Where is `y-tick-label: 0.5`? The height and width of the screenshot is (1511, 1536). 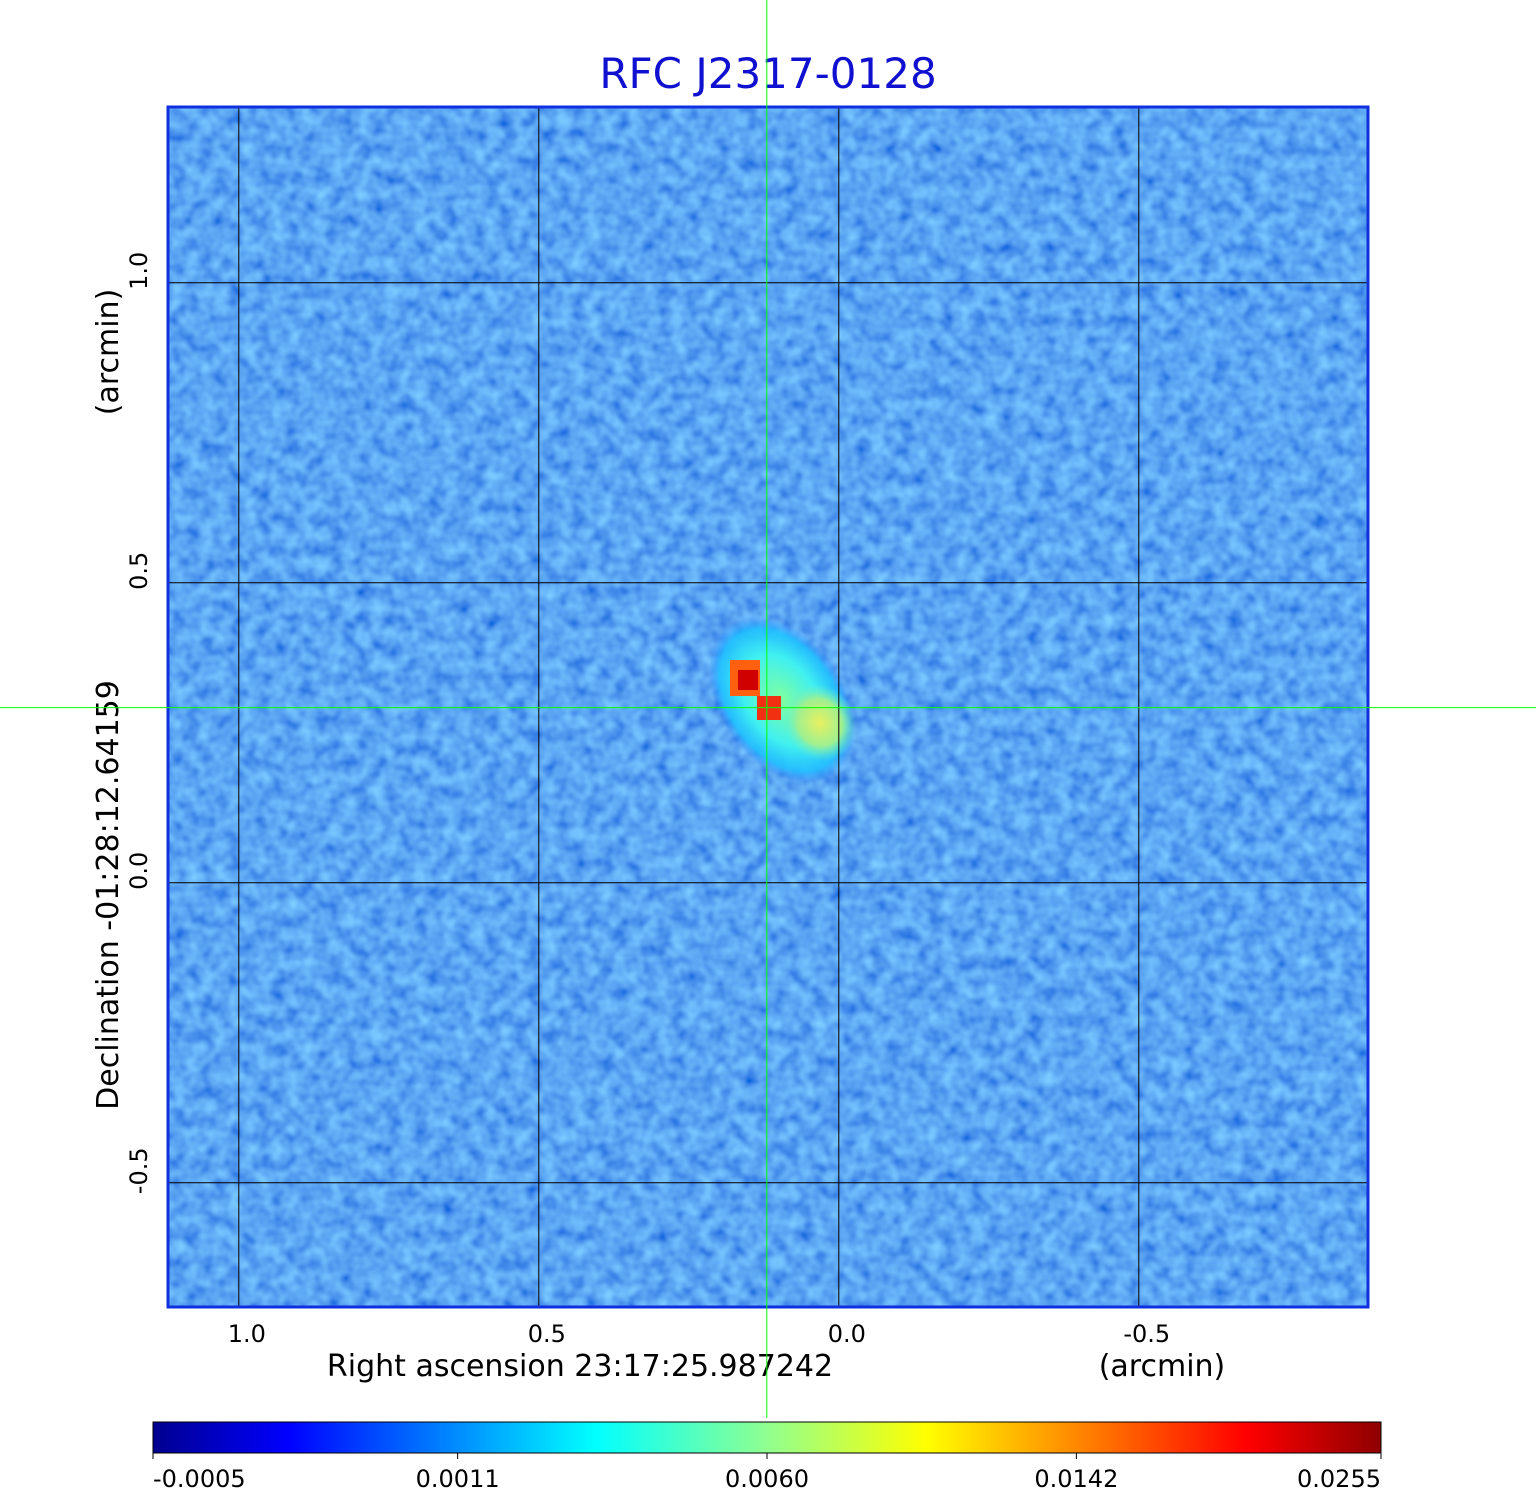
y-tick-label: 0.5 is located at coordinates (139, 571).